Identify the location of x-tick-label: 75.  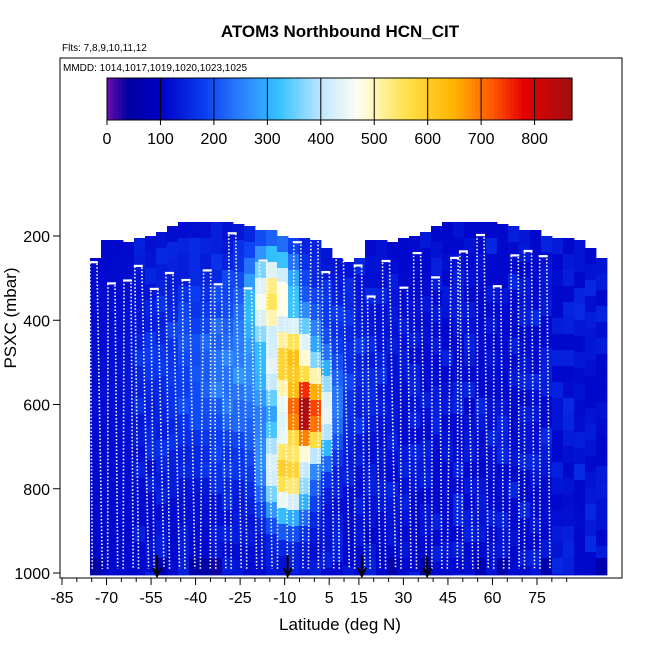
(537, 598).